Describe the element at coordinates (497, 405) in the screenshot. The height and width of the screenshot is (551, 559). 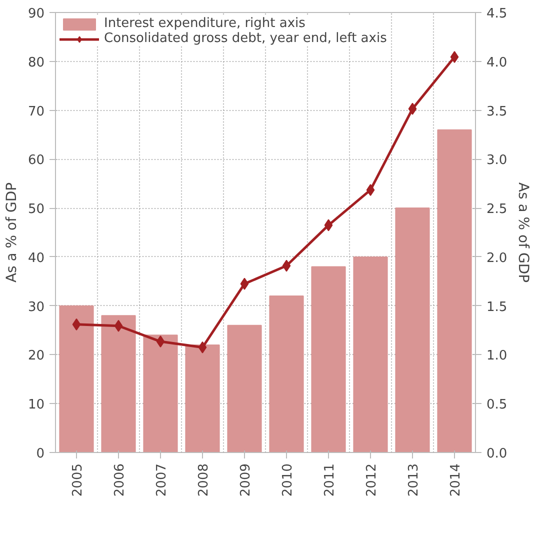
I see `y2-tick-label: 0.5` at that location.